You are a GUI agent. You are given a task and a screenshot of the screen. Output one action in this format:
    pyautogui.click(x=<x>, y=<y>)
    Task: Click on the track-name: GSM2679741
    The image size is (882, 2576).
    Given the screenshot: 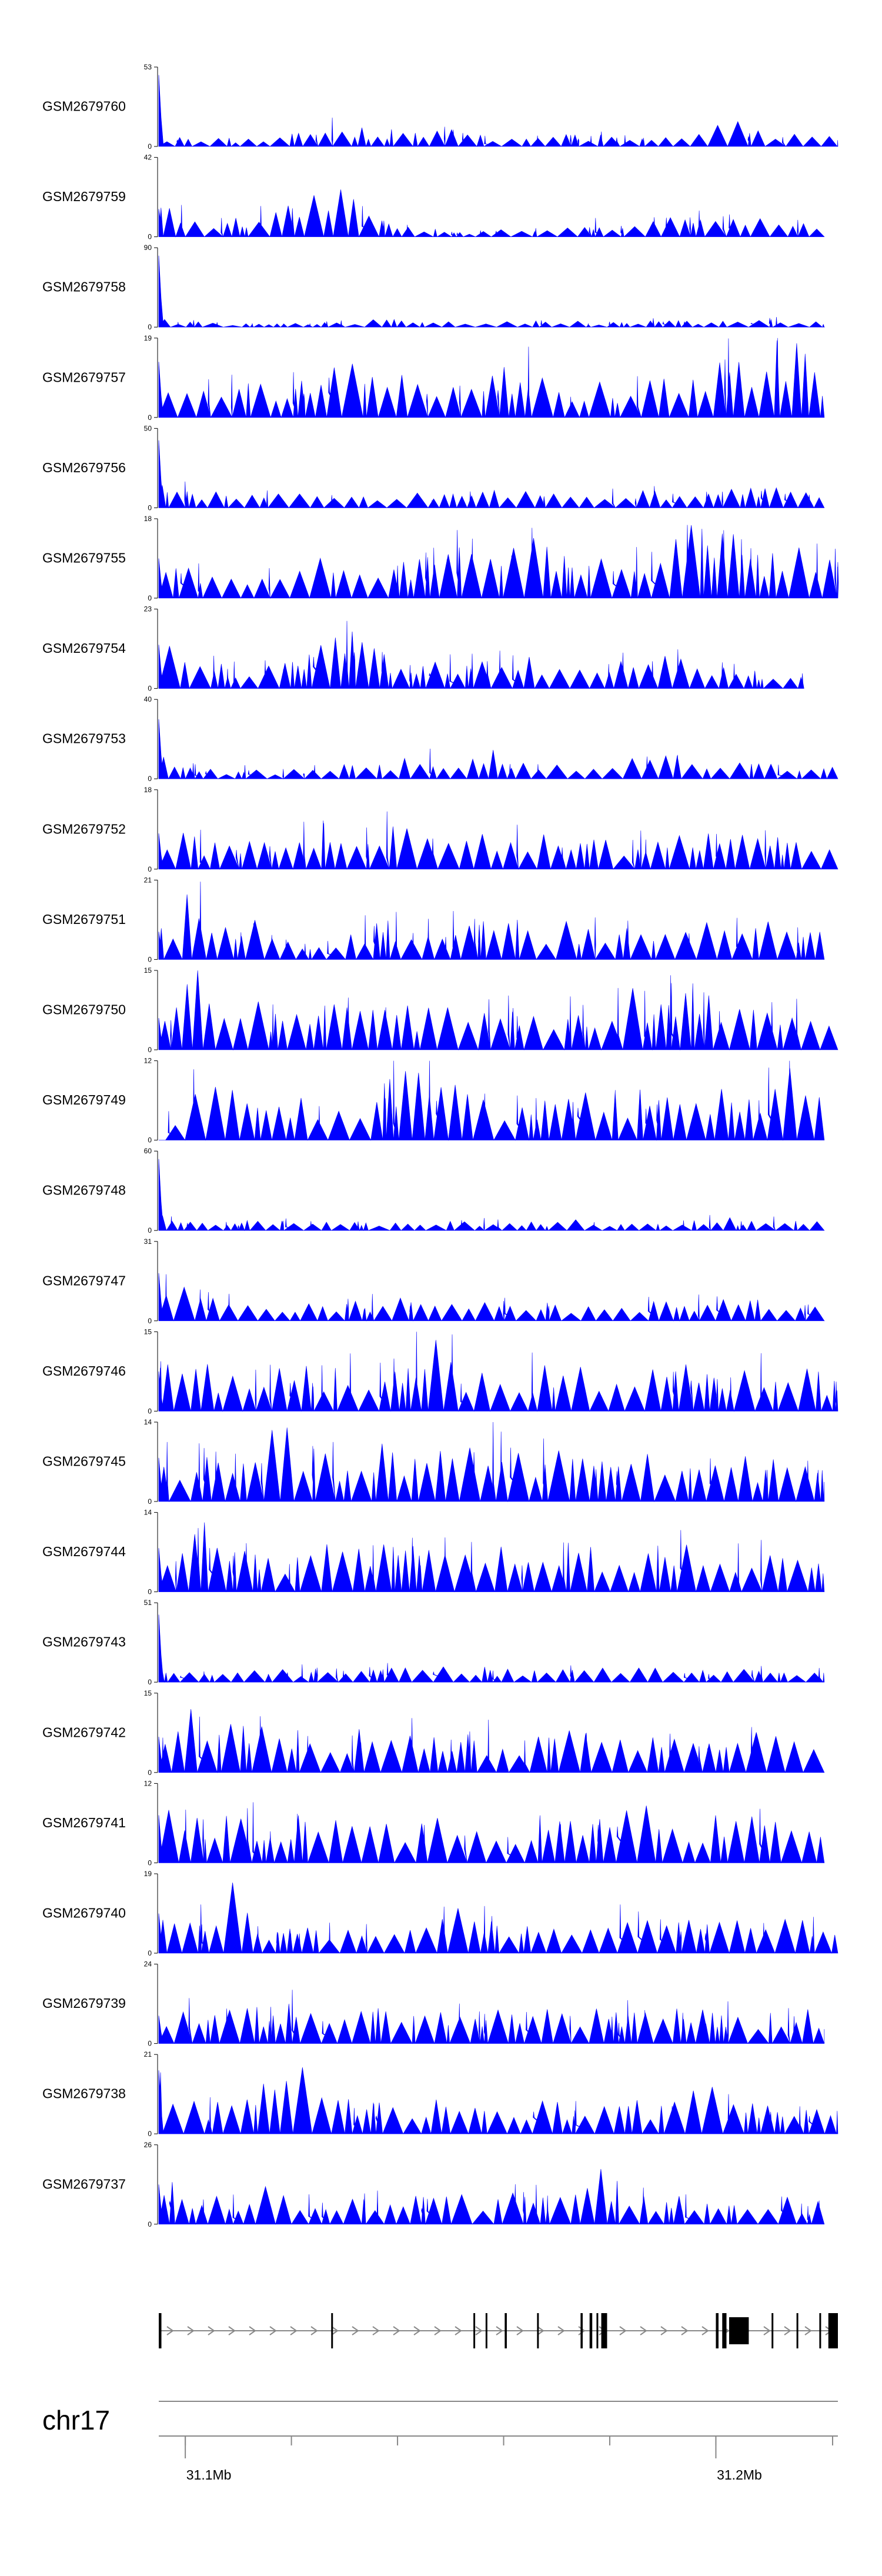 What is the action you would take?
    pyautogui.click(x=84, y=1822)
    